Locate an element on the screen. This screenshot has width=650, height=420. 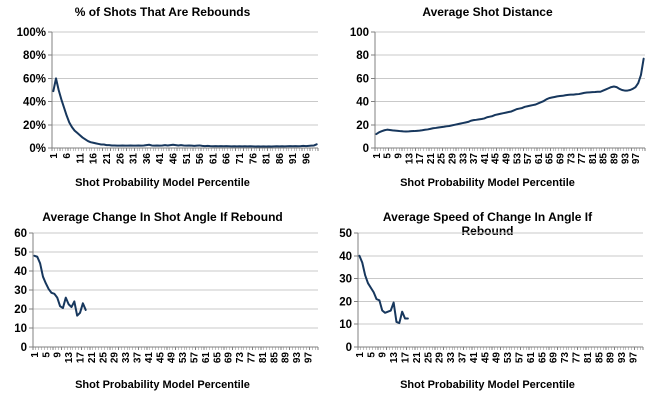
svg-text: 91 is located at coordinates (293, 159).